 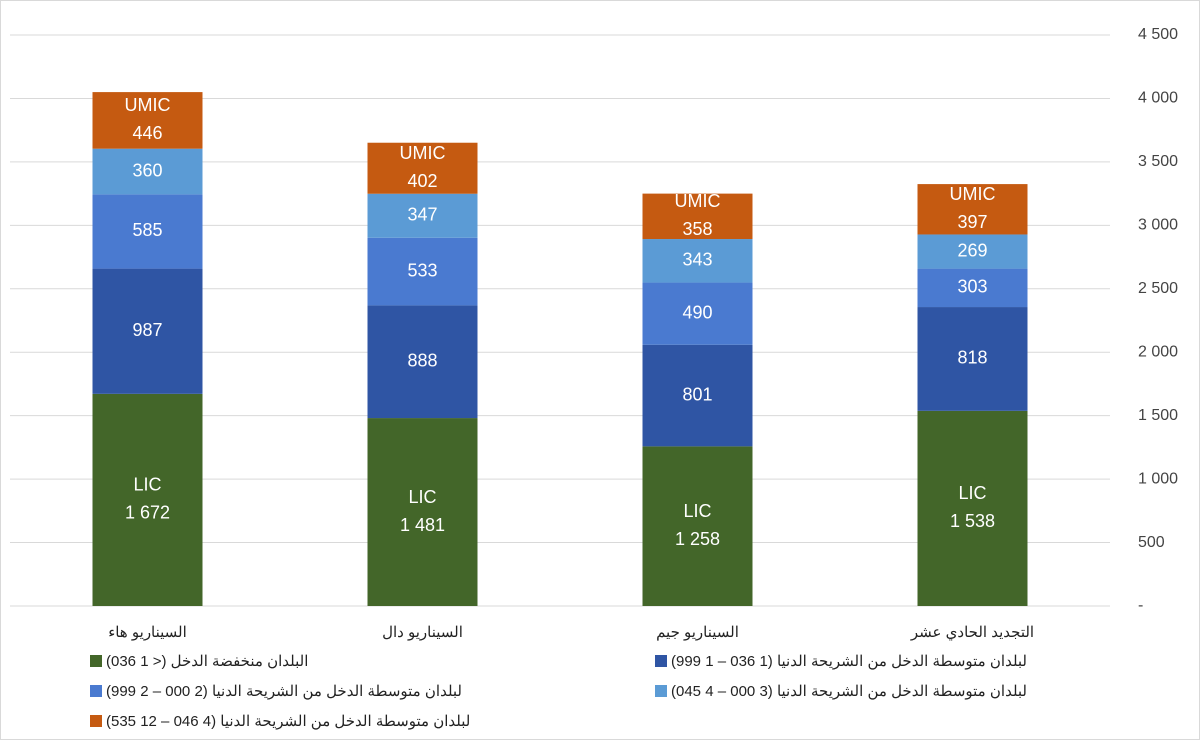 What do you see at coordinates (1158, 478) in the screenshot?
I see `y-tick-label: 1 000` at bounding box center [1158, 478].